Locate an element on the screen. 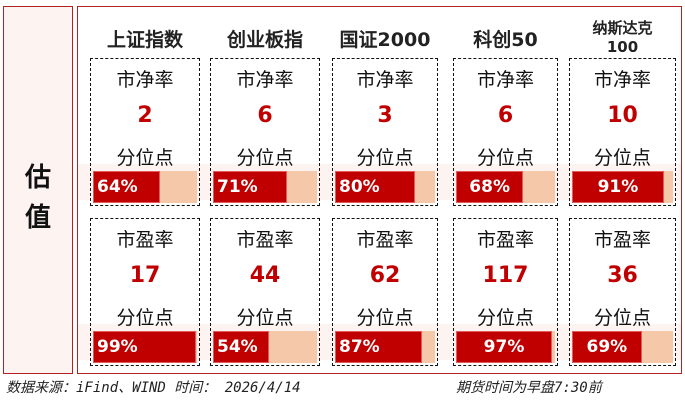 The image size is (685, 401). pb-value: 3 is located at coordinates (385, 115).